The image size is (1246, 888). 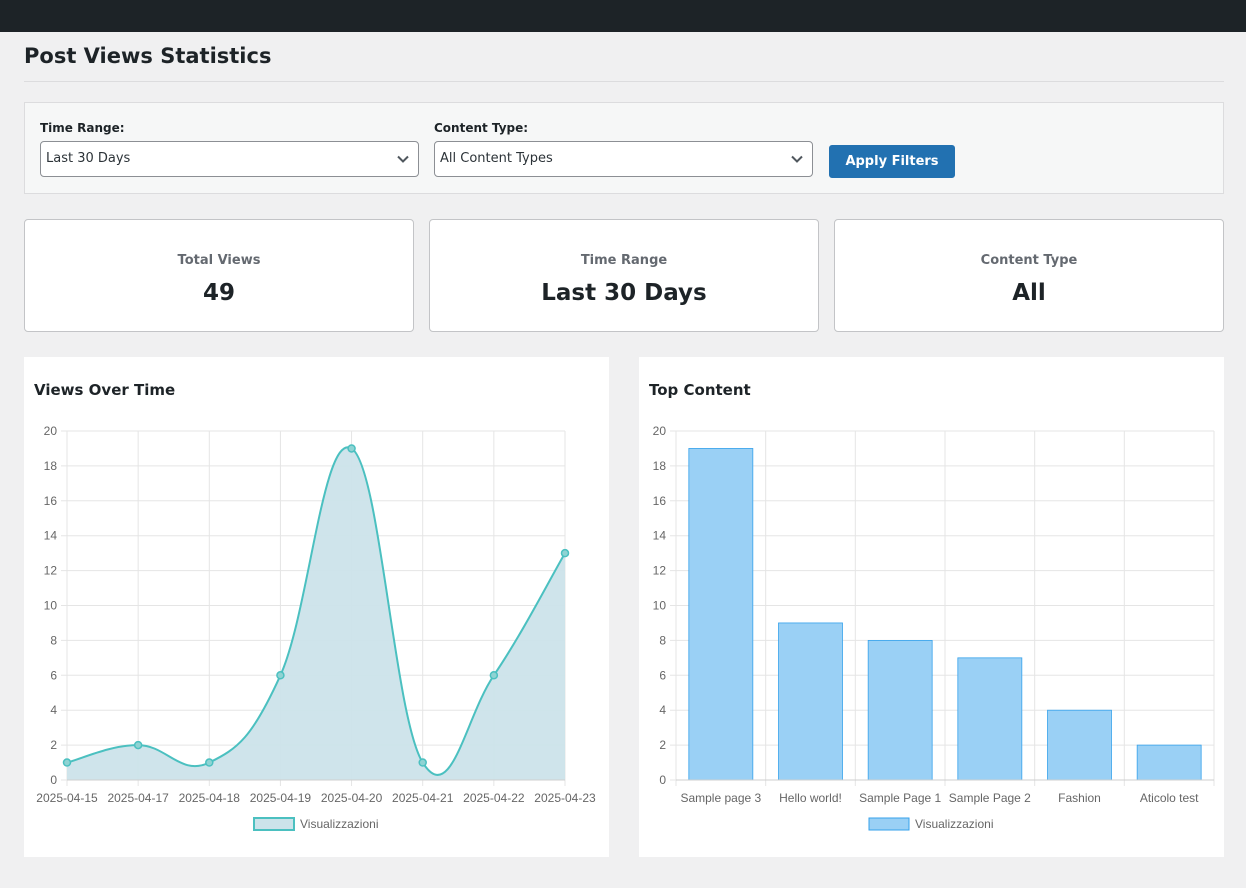 I want to click on x-tick-label: 2025-04-18, so click(x=210, y=798).